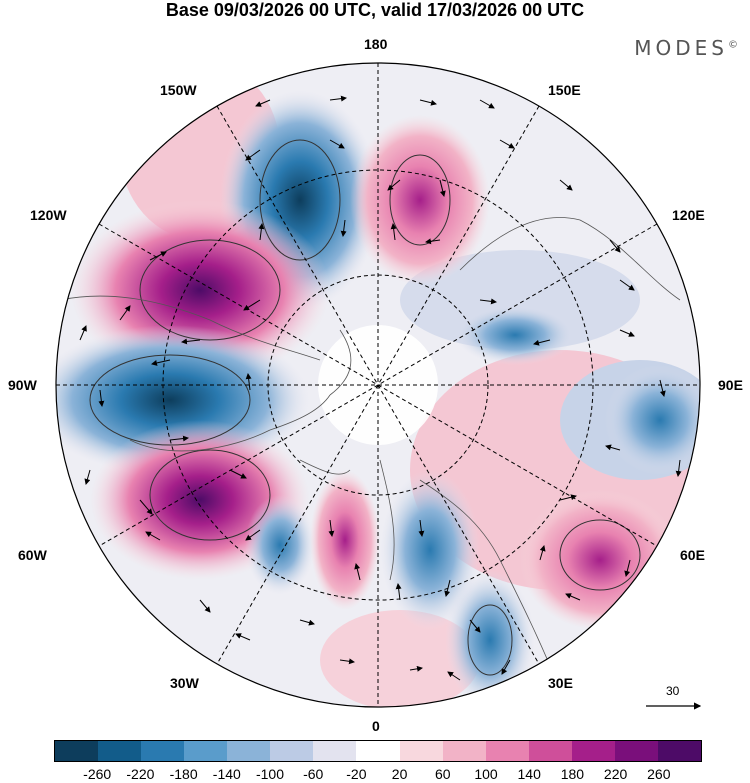 This screenshot has height=783, width=750. What do you see at coordinates (313, 774) in the screenshot?
I see `colorbar-tick-label: -60` at bounding box center [313, 774].